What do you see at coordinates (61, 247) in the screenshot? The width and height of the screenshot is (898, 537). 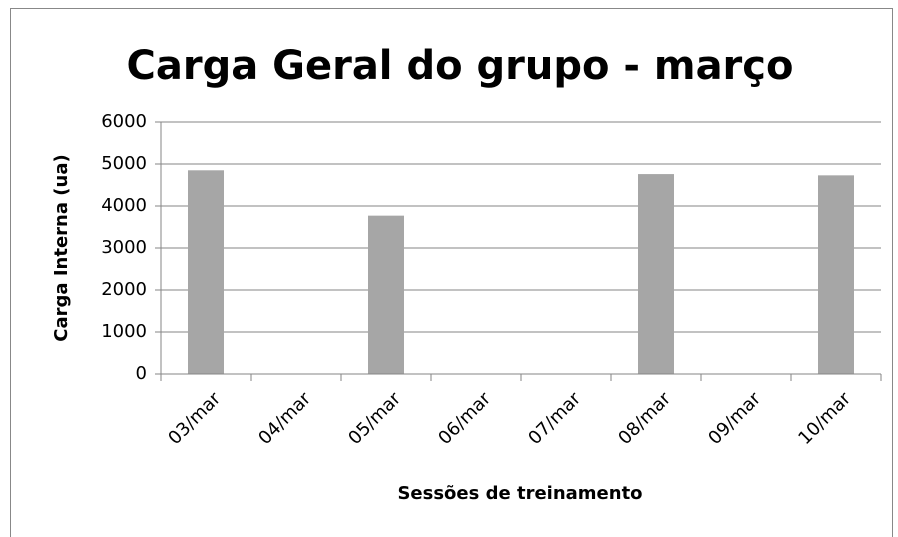 I see `y-axis-label: Carga Interna (ua)` at bounding box center [61, 247].